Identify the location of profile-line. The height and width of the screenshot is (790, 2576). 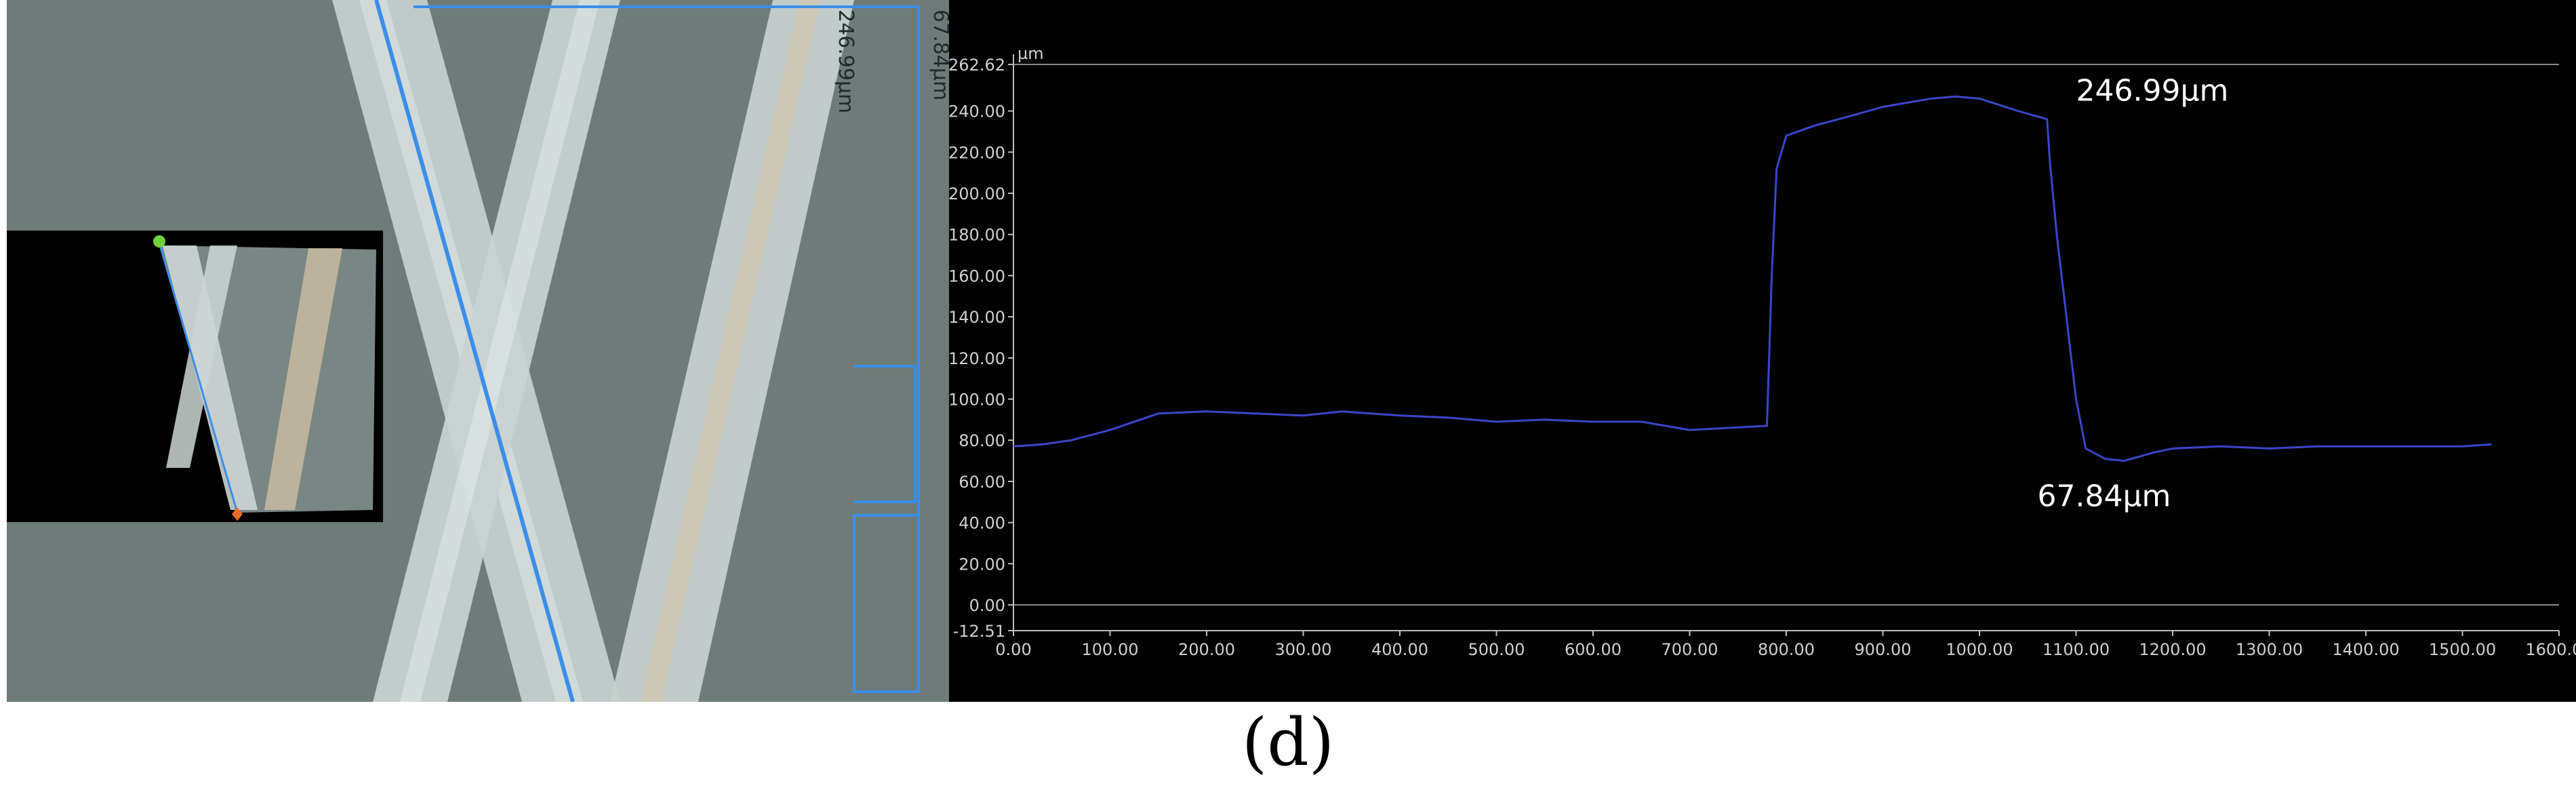
(474, 351).